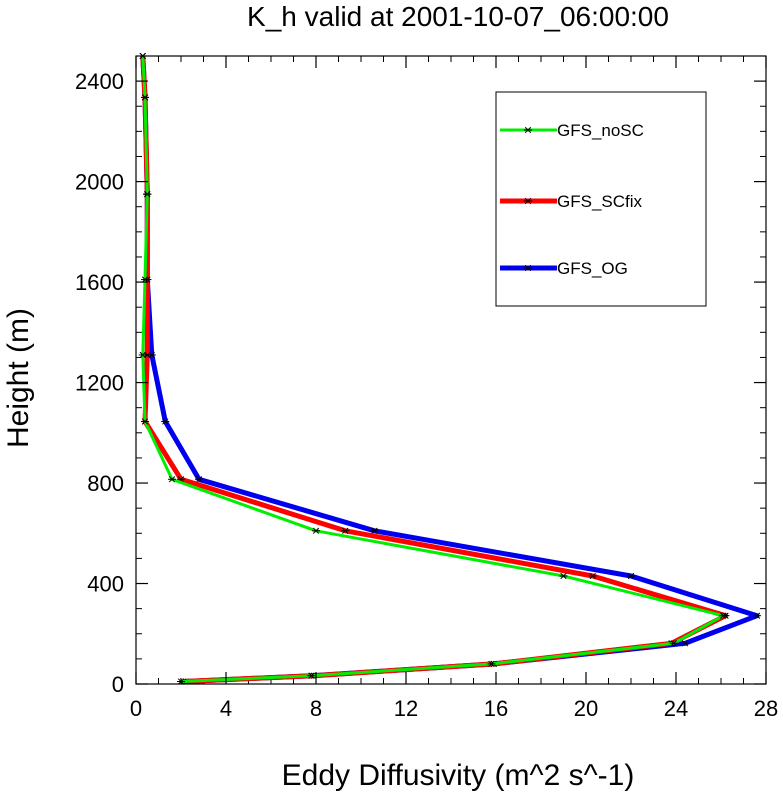 The height and width of the screenshot is (796, 783). Describe the element at coordinates (99, 81) in the screenshot. I see `y-tick-label: 2400` at that location.